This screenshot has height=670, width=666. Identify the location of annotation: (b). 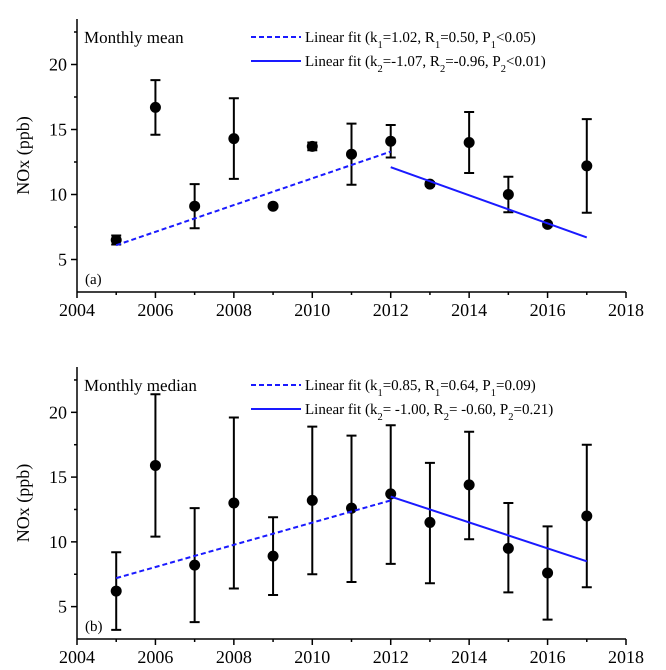
(93, 627).